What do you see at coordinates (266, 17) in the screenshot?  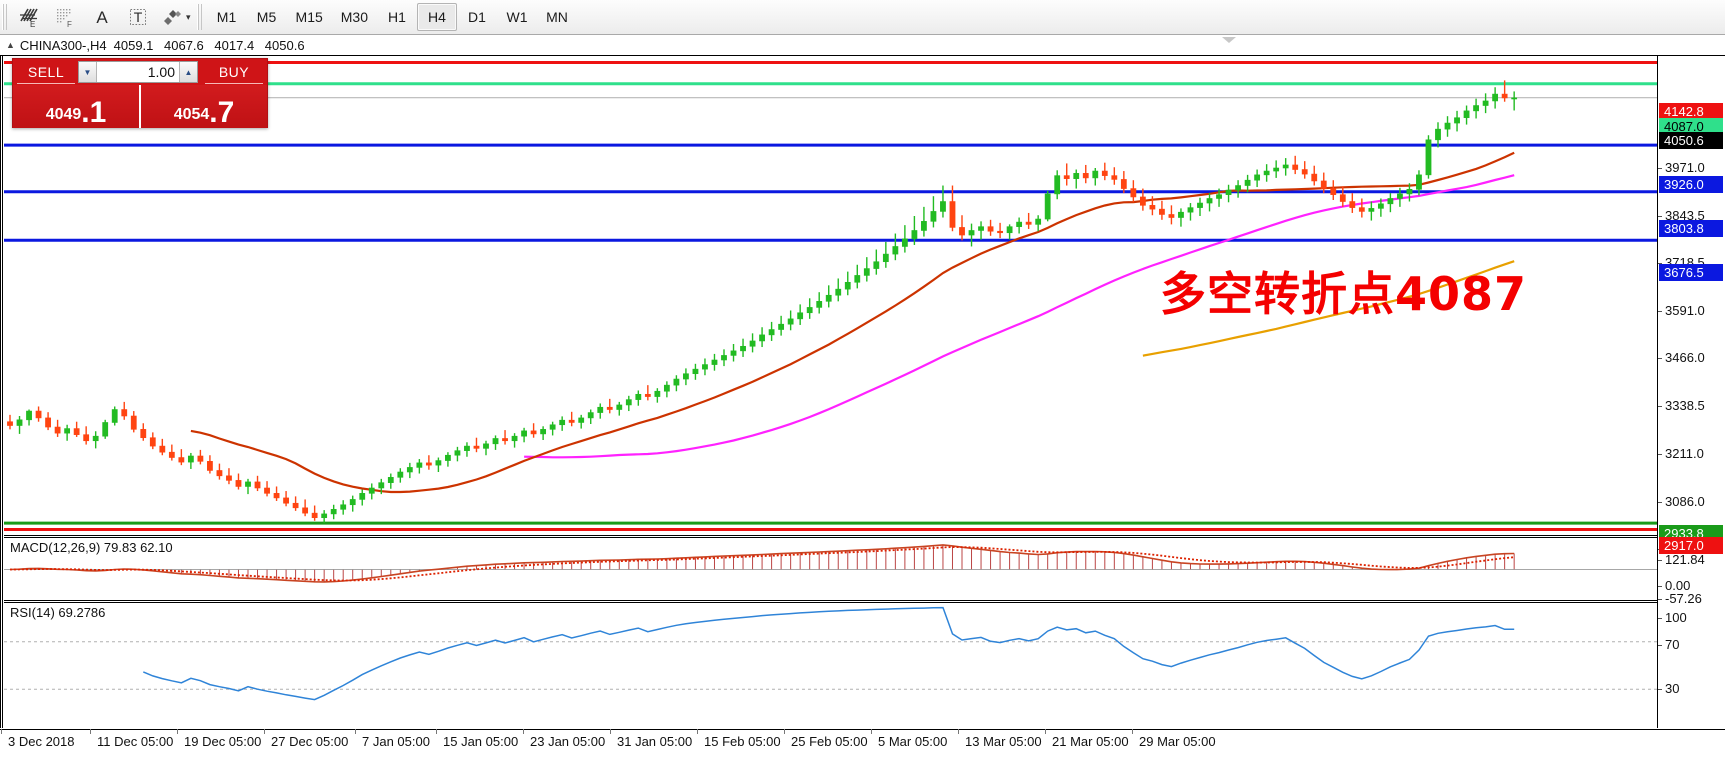 I see `timeframe-m5: M5` at bounding box center [266, 17].